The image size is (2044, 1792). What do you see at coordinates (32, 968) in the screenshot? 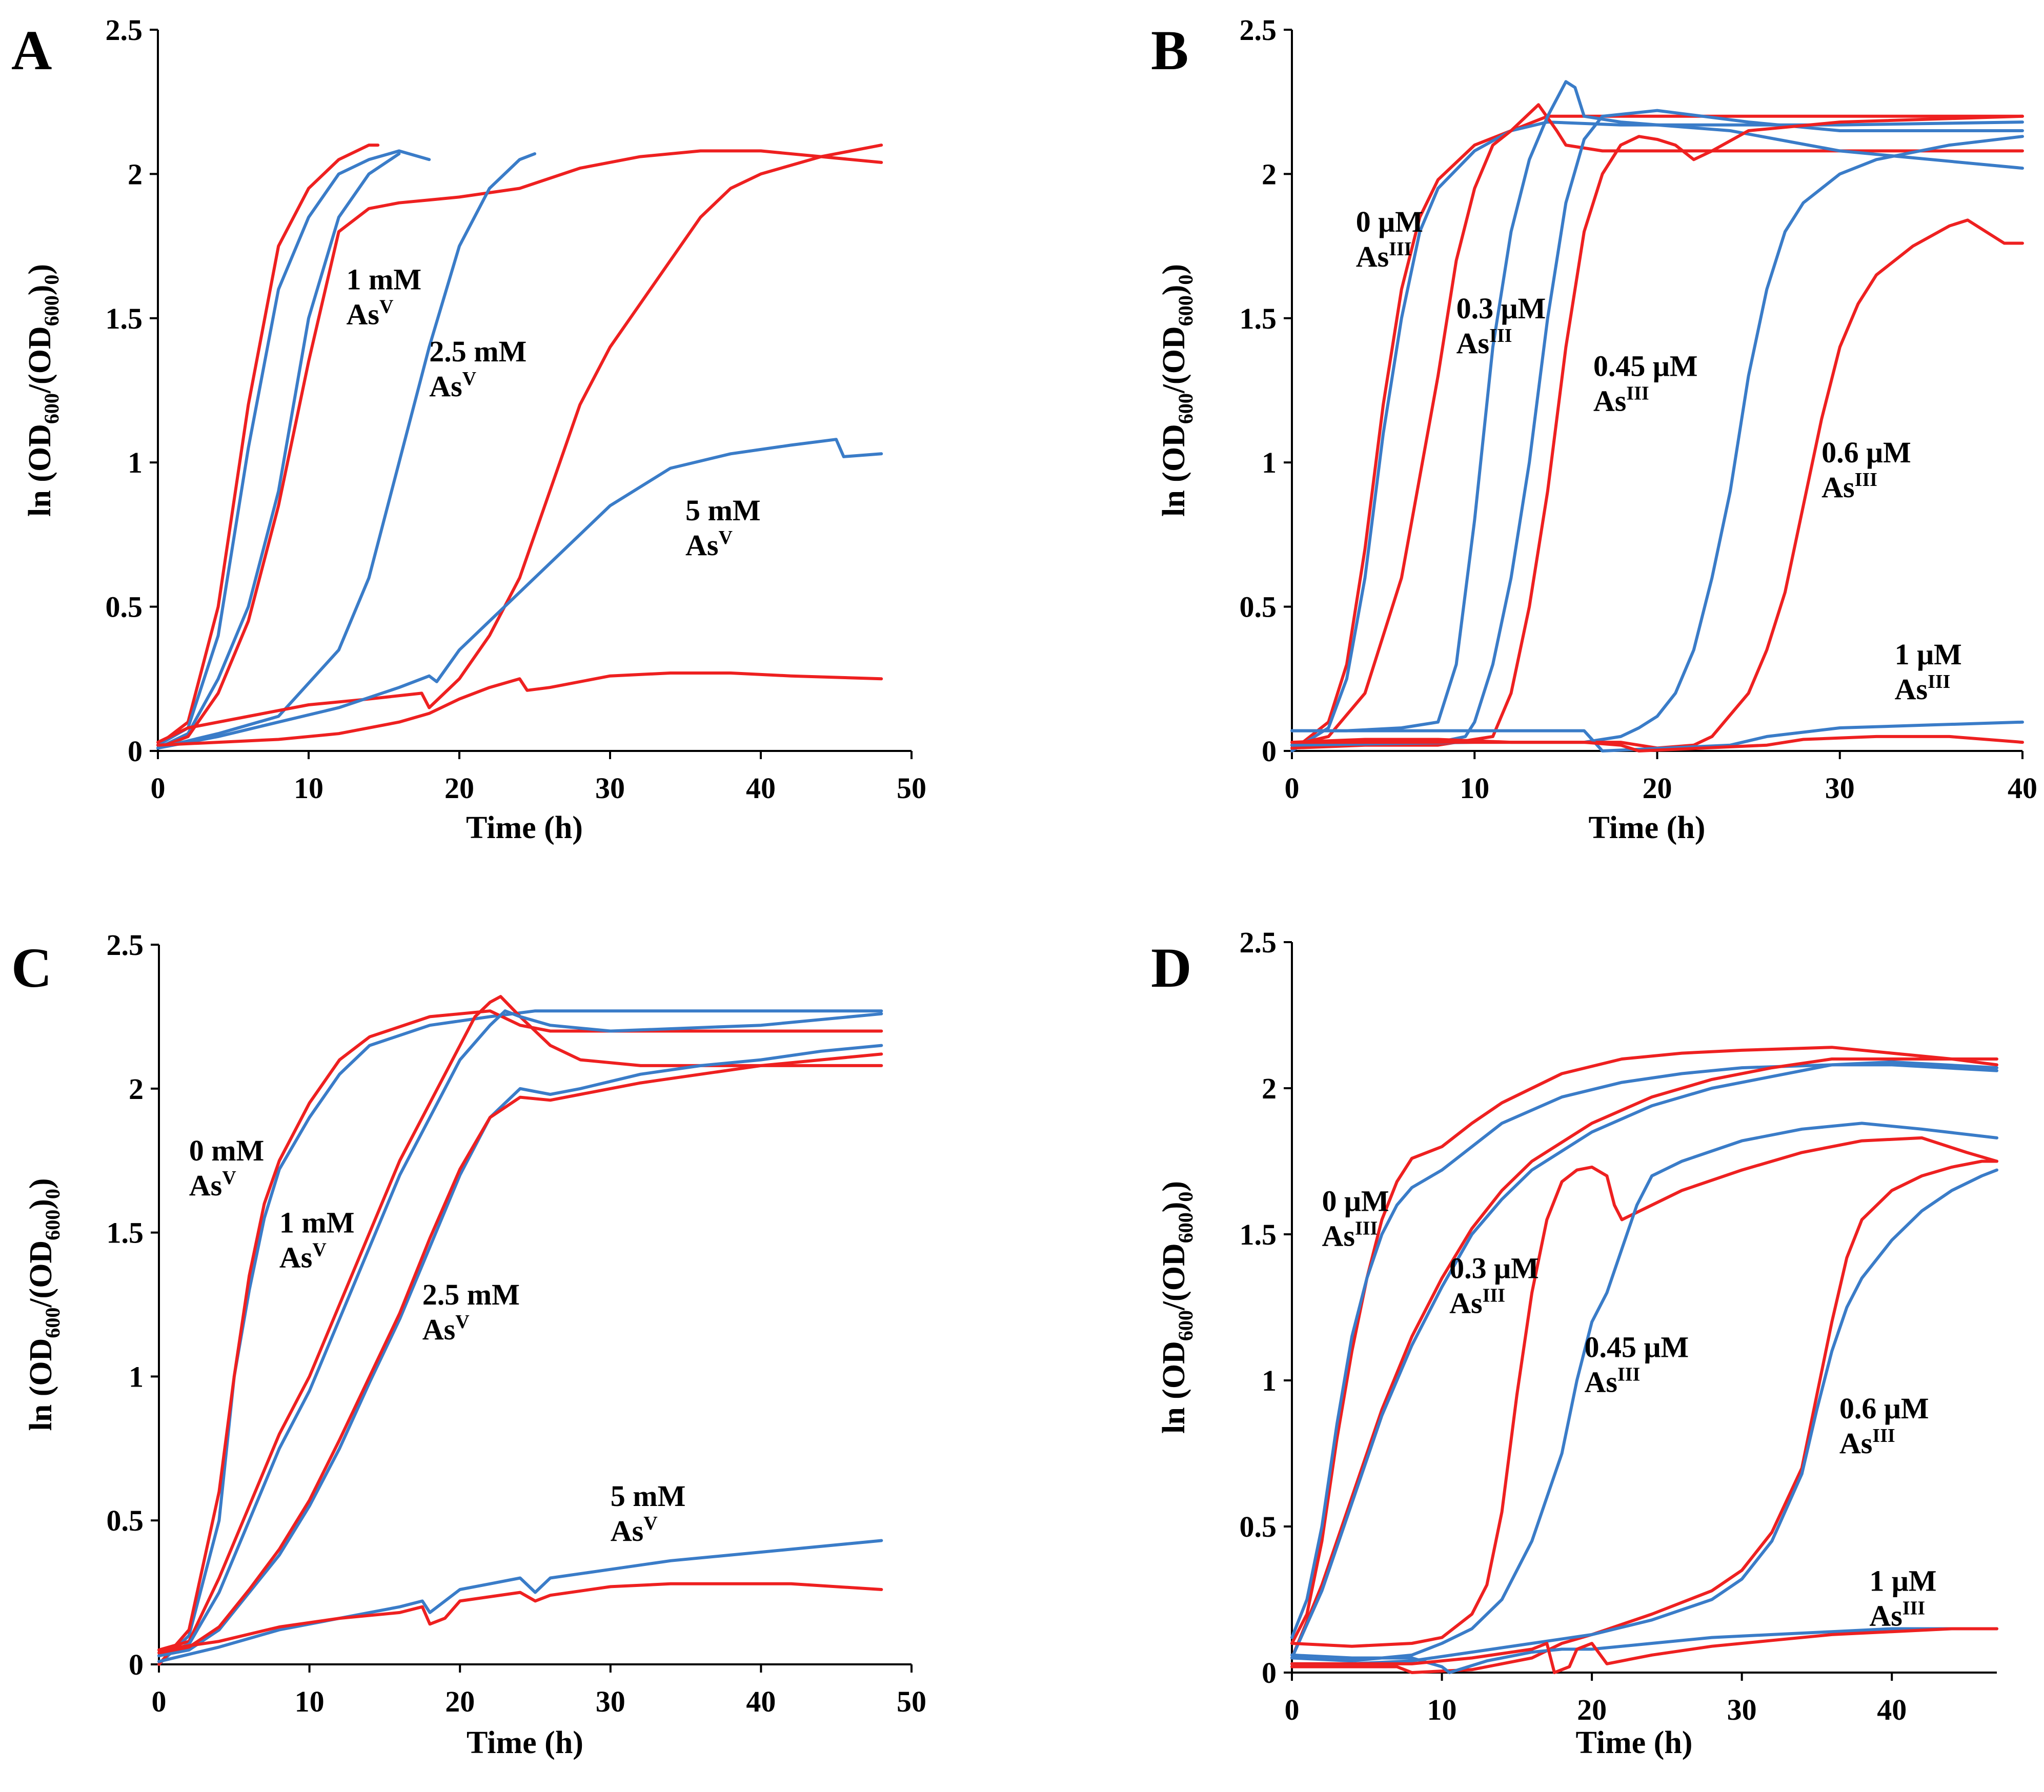
I see `panel-label: C` at bounding box center [32, 968].